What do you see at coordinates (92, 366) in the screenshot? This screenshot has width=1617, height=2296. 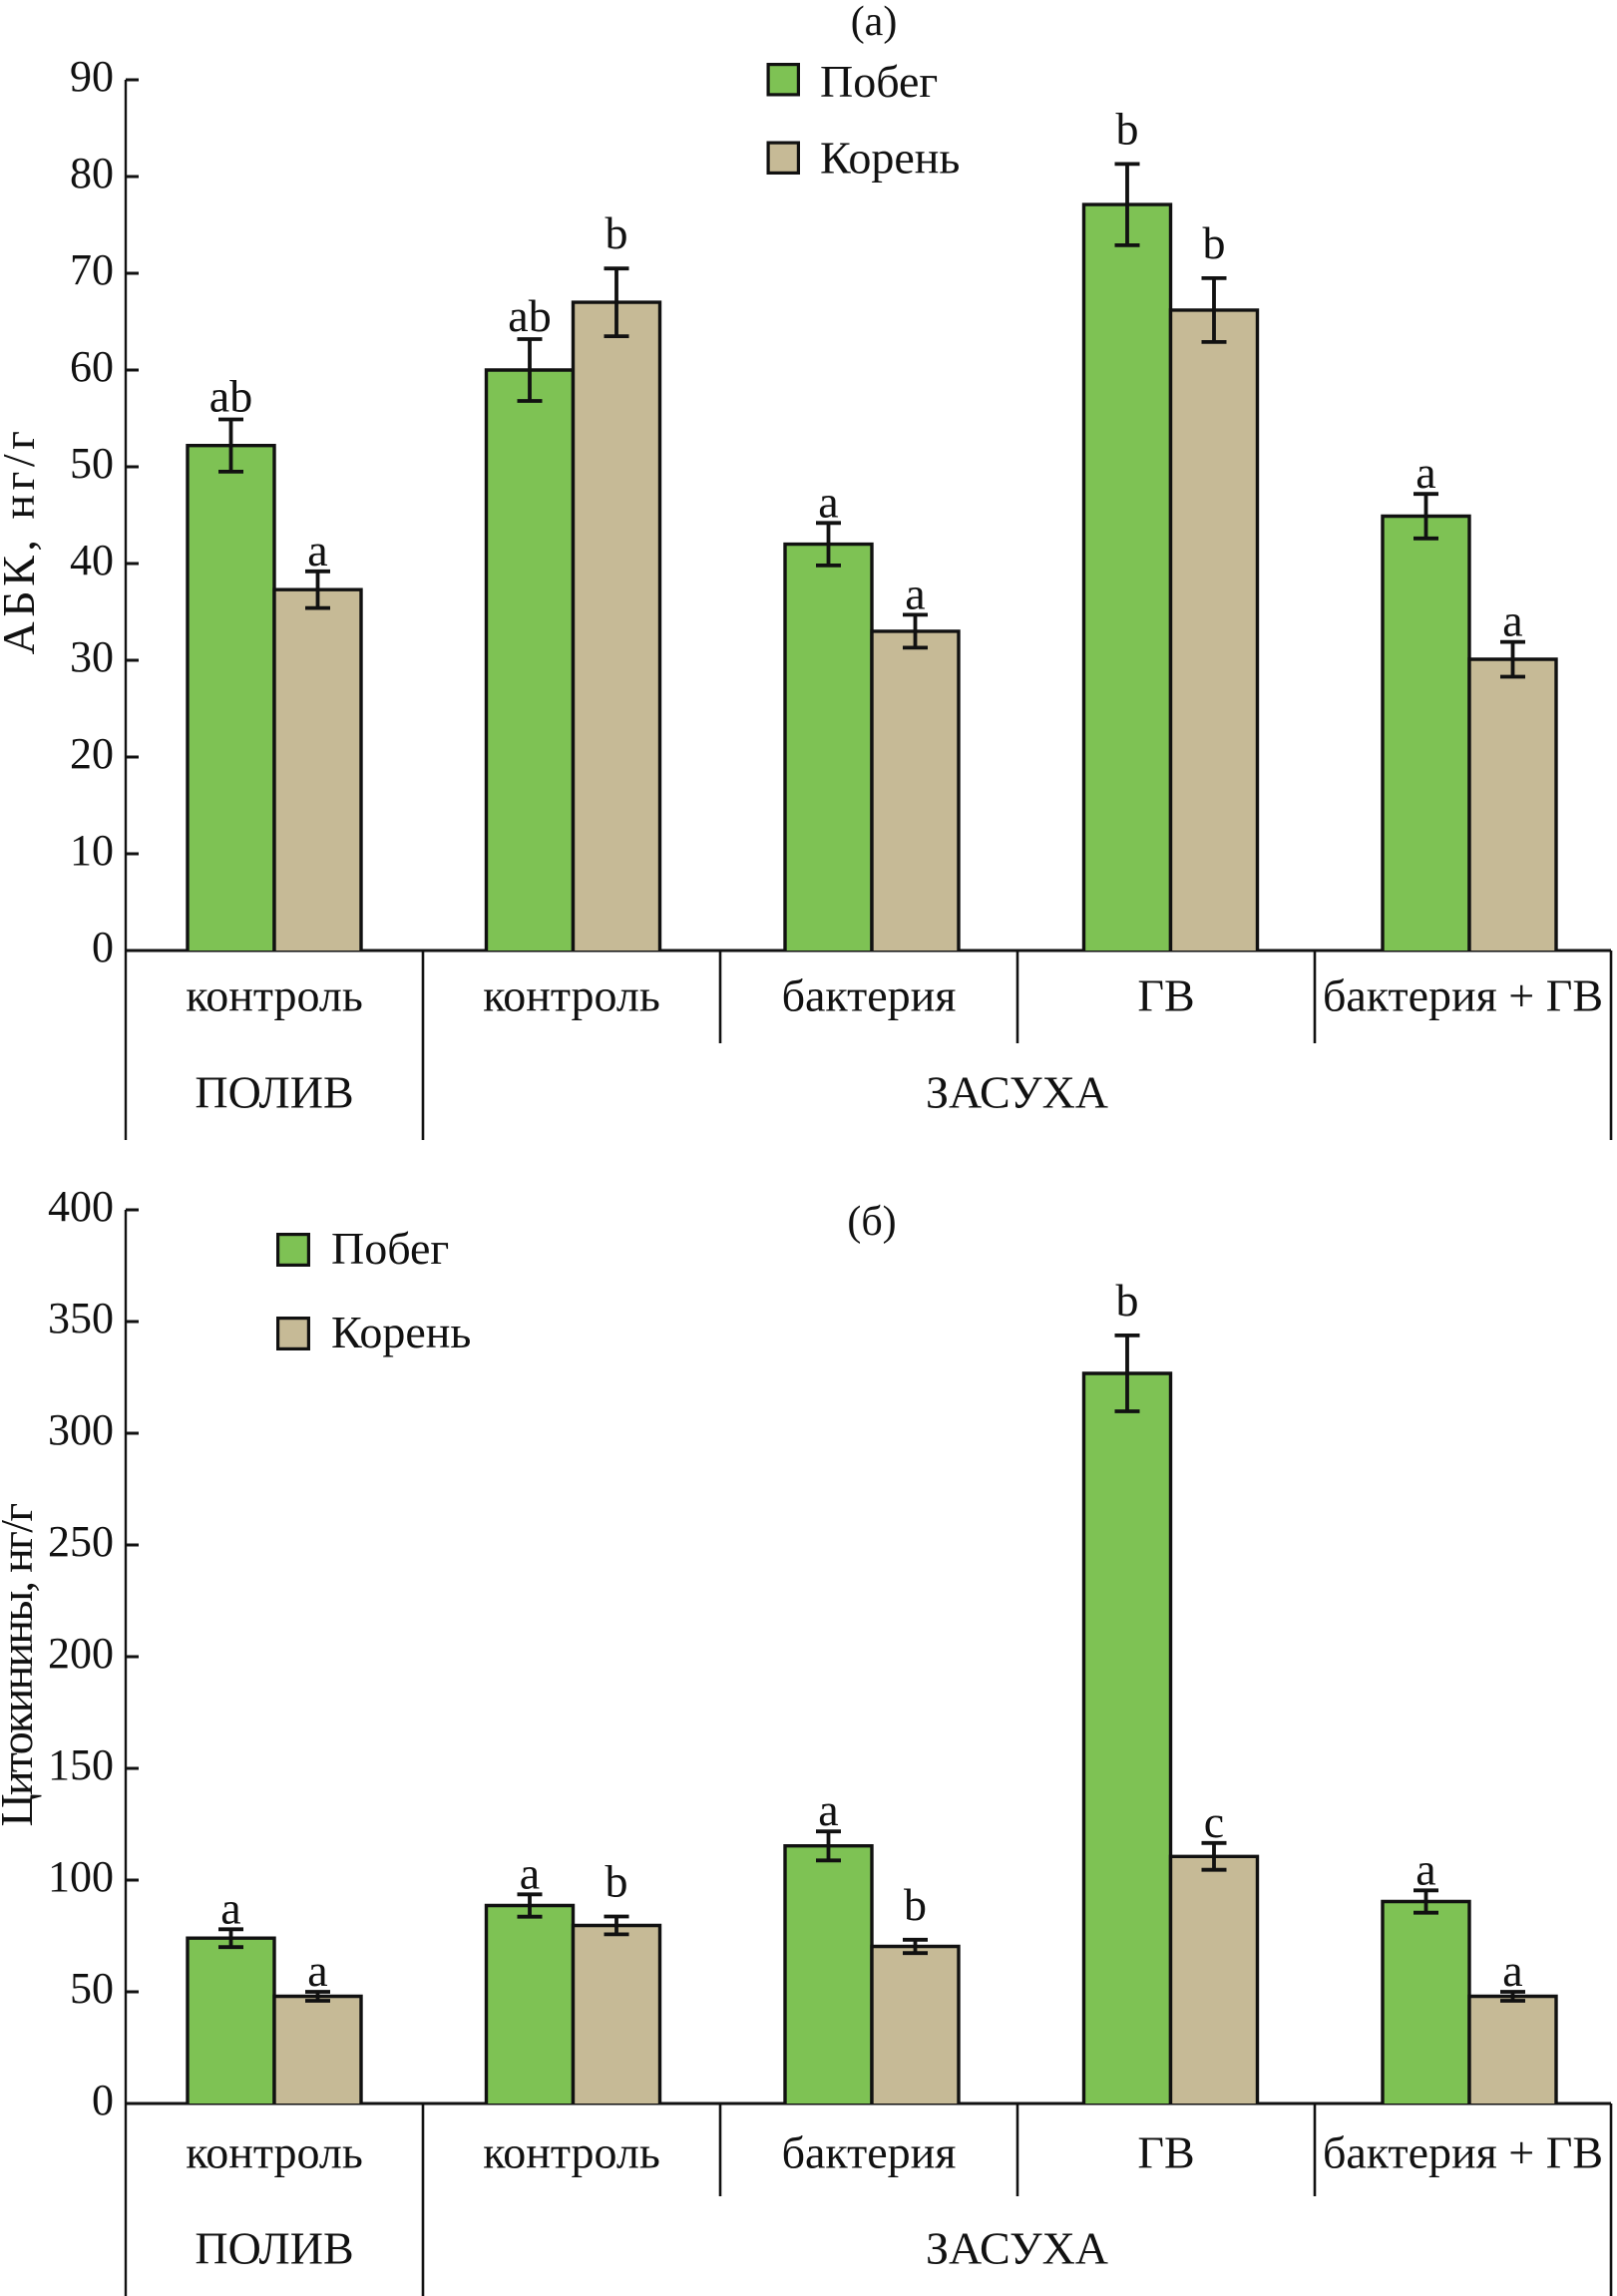 I see `svg-text: 60` at bounding box center [92, 366].